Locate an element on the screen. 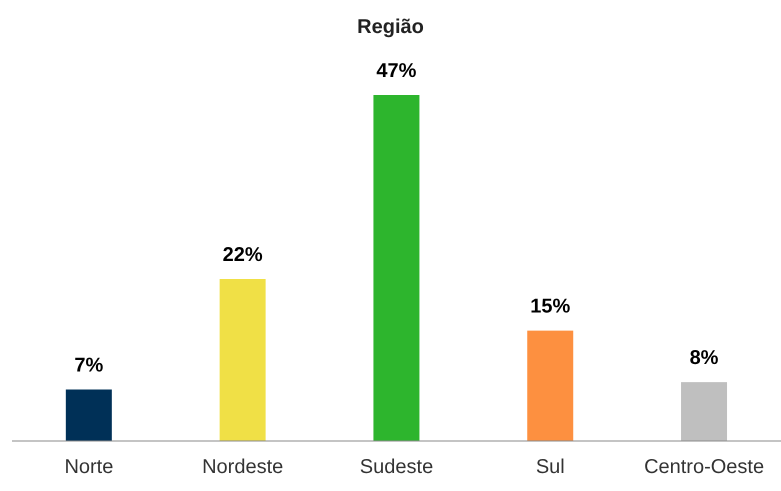  data-label: 8% is located at coordinates (704, 358).